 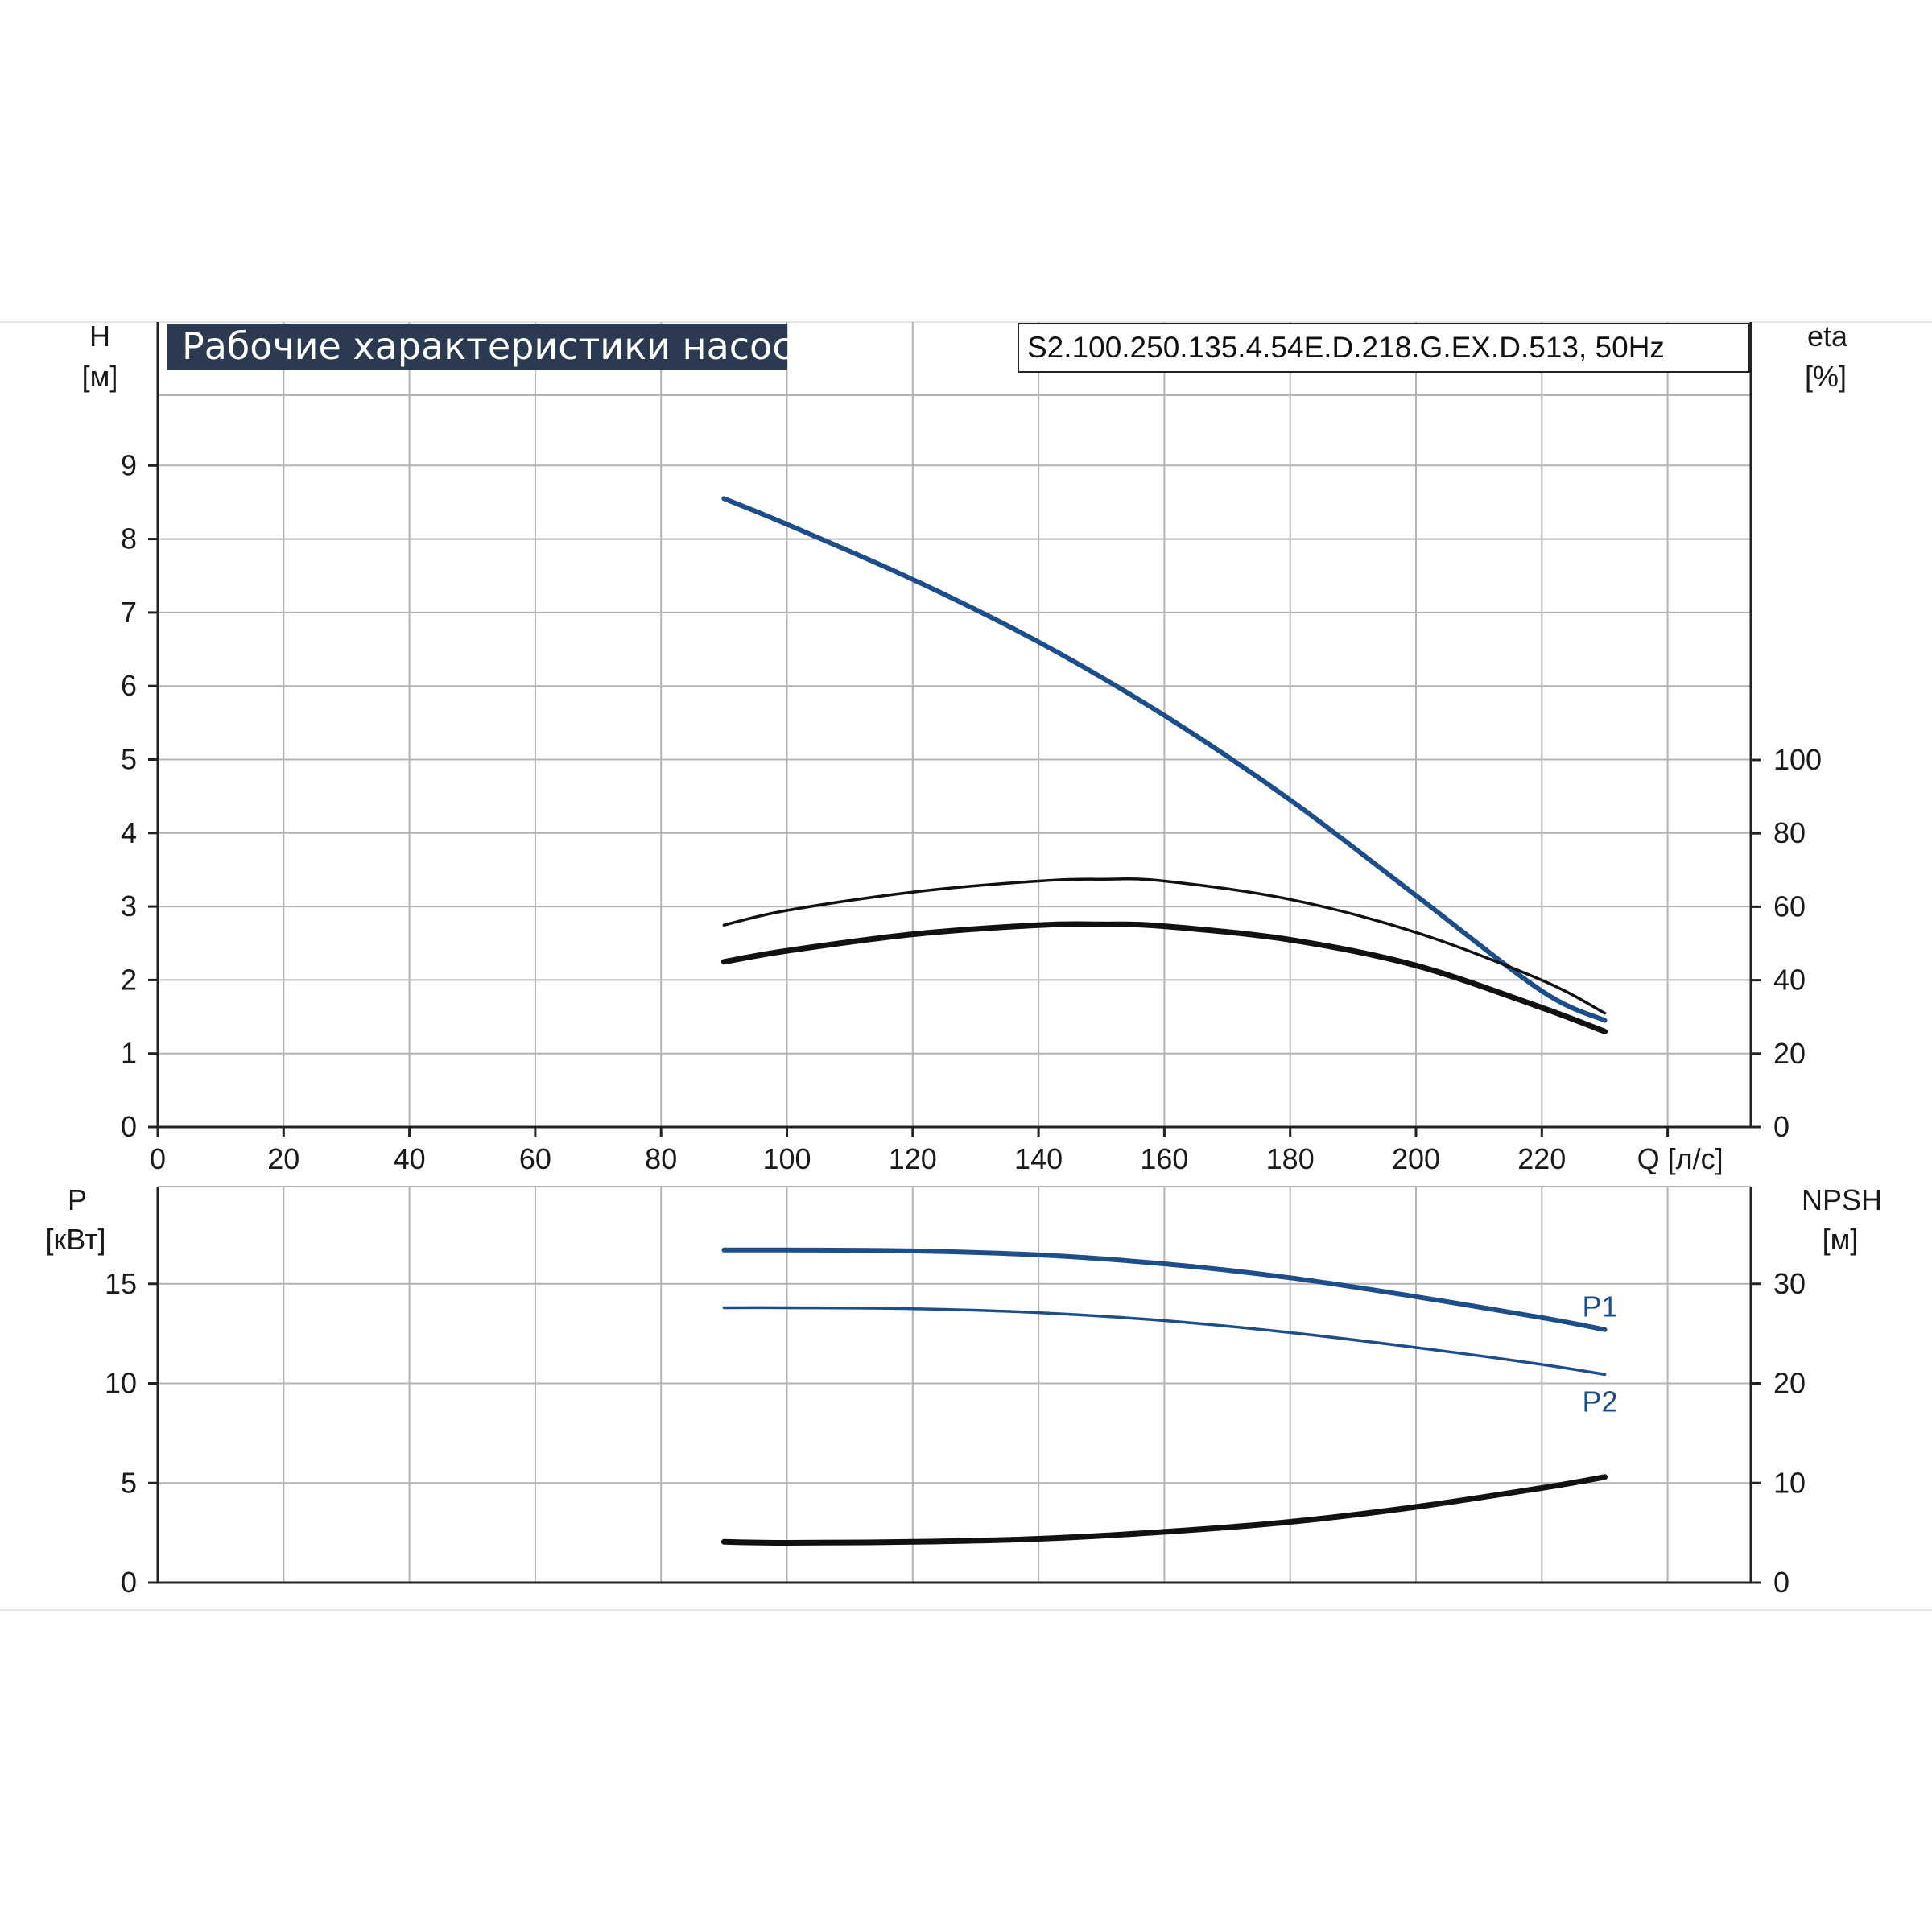 What do you see at coordinates (129, 832) in the screenshot?
I see `h-tick-label: 4` at bounding box center [129, 832].